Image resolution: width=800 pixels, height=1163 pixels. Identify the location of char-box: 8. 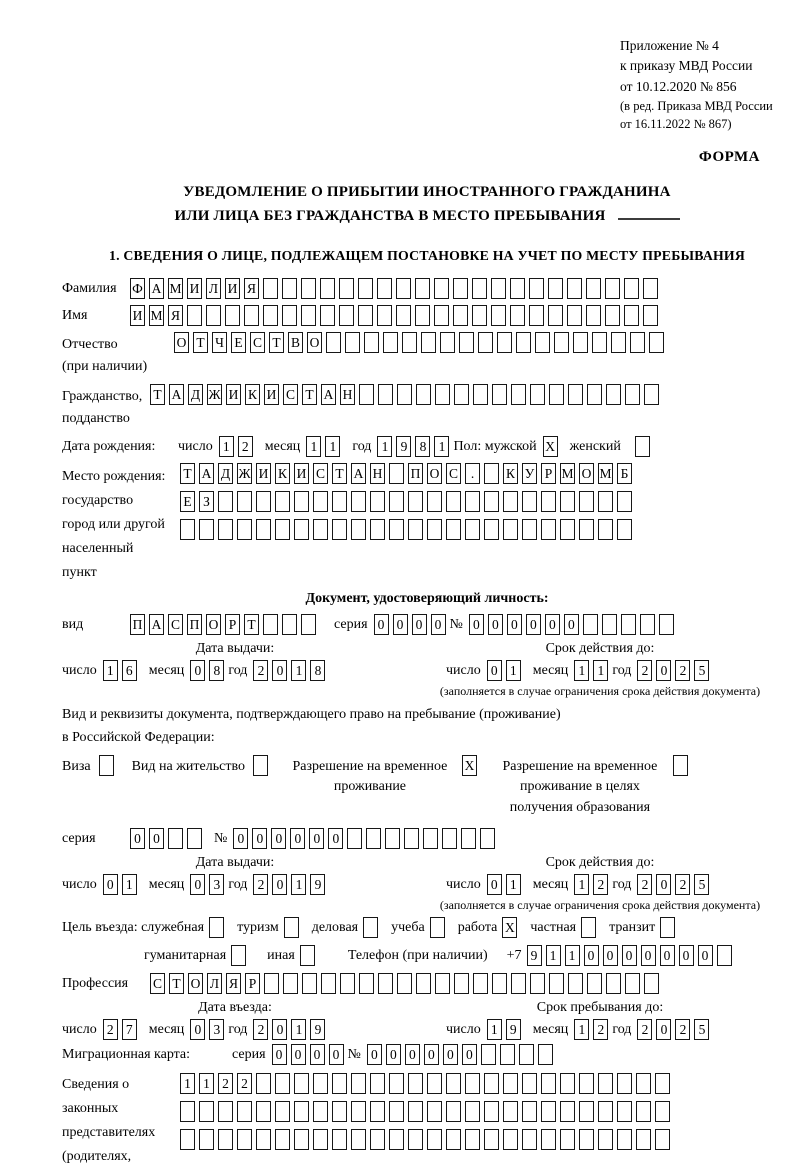
(217, 670).